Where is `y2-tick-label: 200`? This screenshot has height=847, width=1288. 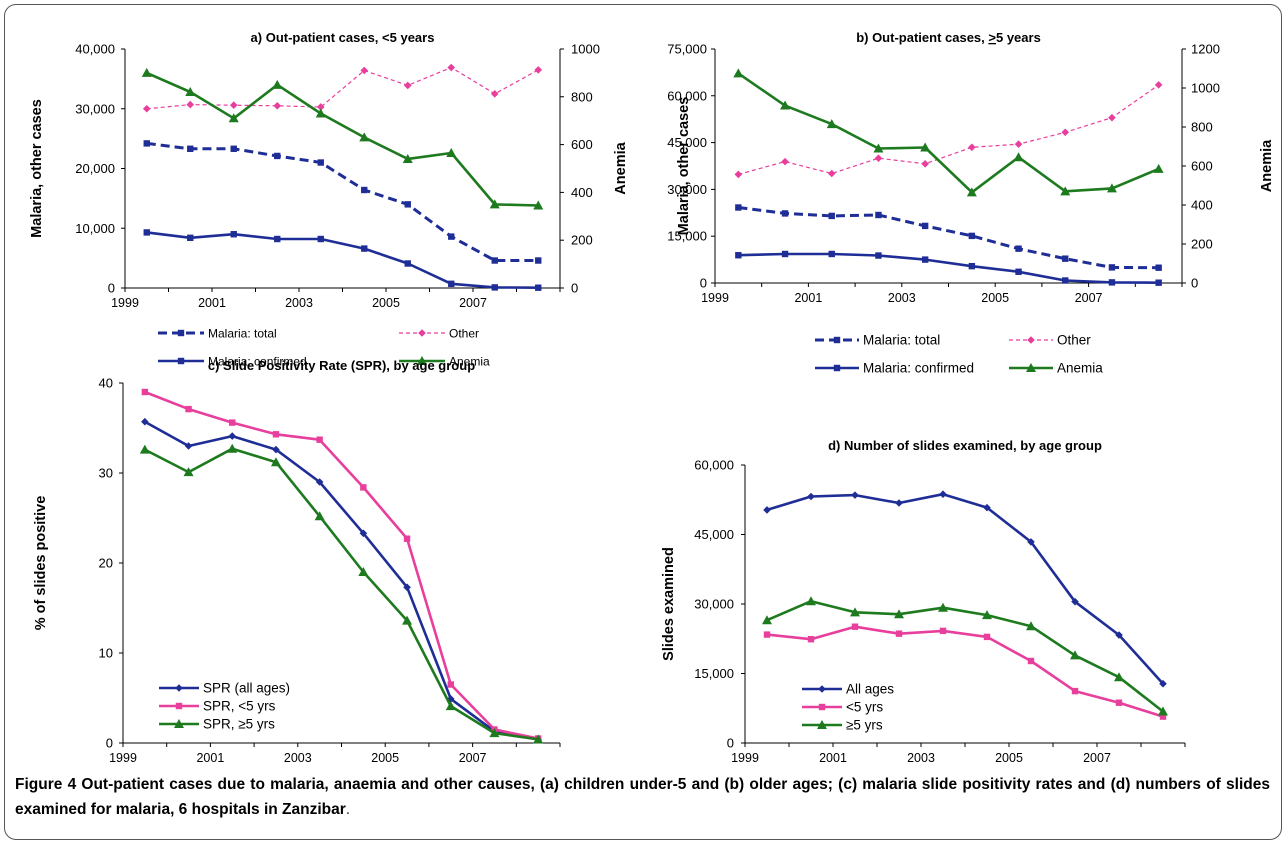
y2-tick-label: 200 is located at coordinates (582, 240).